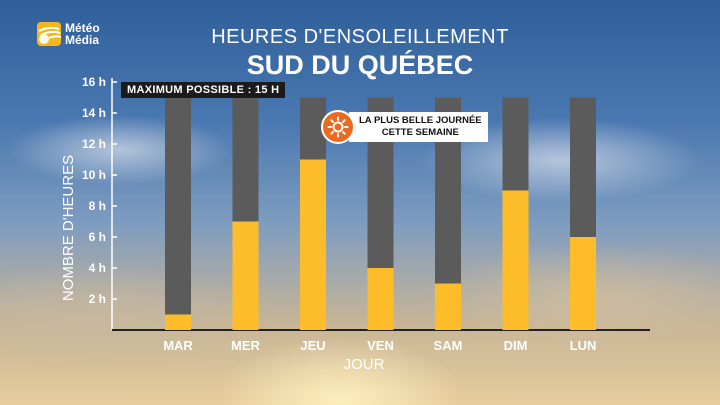  What do you see at coordinates (420, 132) in the screenshot?
I see `best-day-line-2: CETTE SEMAINE` at bounding box center [420, 132].